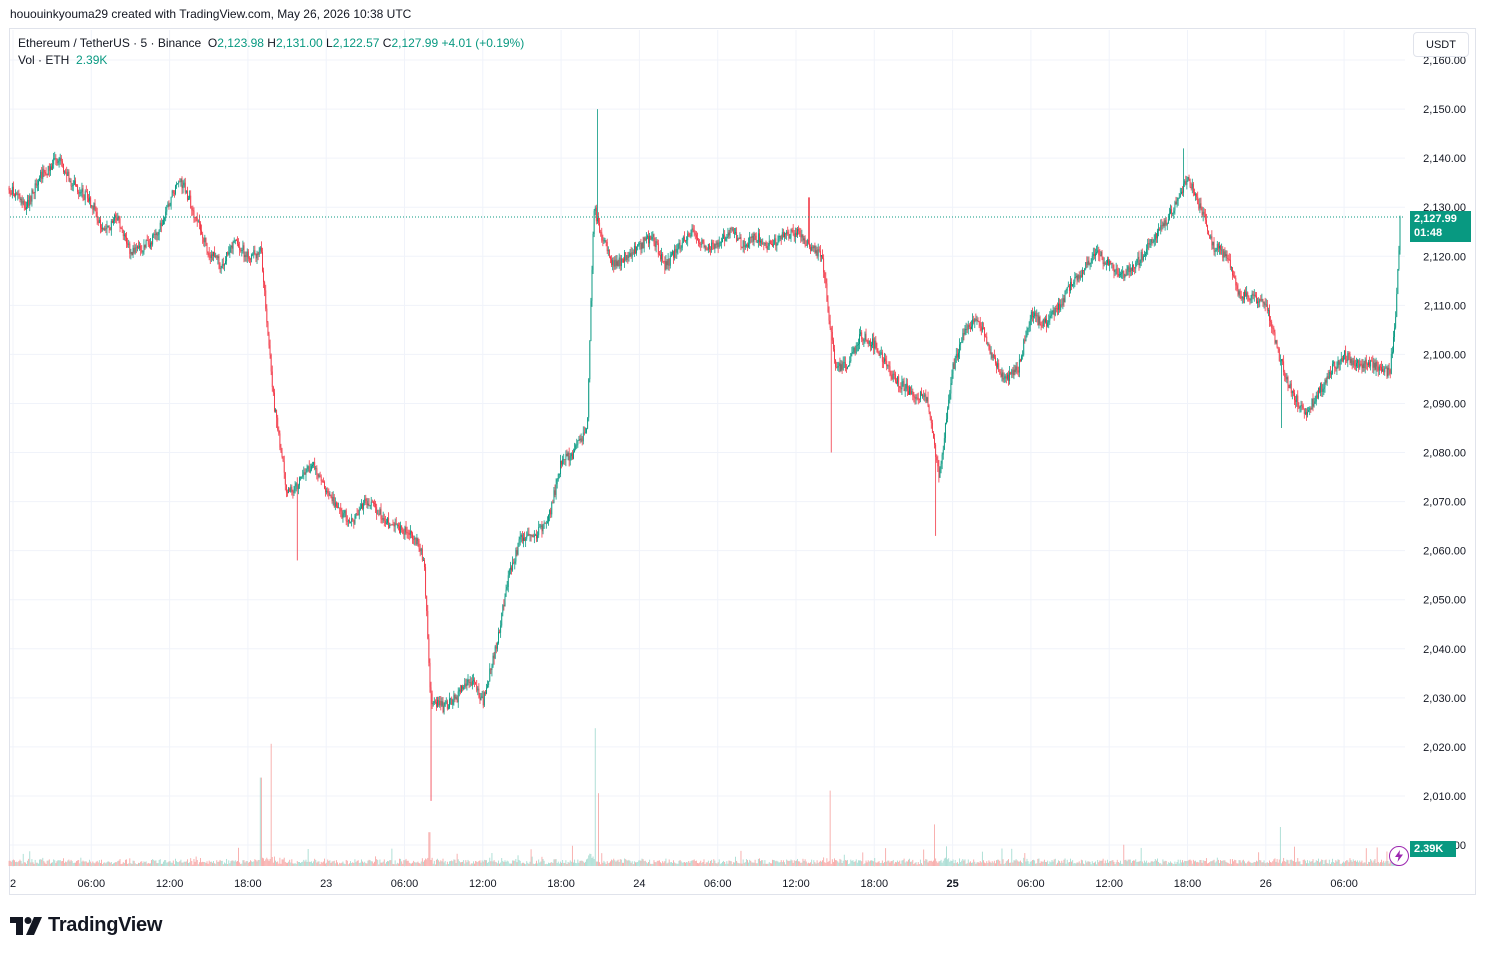  What do you see at coordinates (1444, 61) in the screenshot?
I see `y-tick-label: 2,160.00` at bounding box center [1444, 61].